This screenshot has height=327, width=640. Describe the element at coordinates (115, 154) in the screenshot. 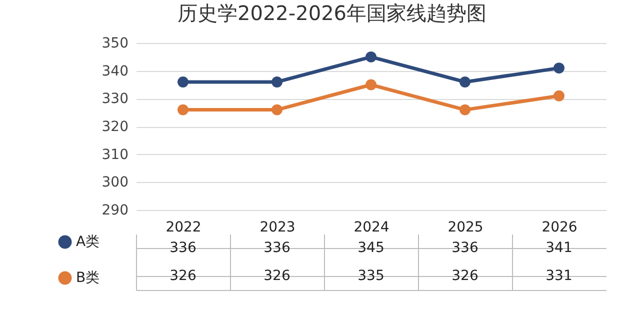

I see `y-tick-label: 310` at that location.